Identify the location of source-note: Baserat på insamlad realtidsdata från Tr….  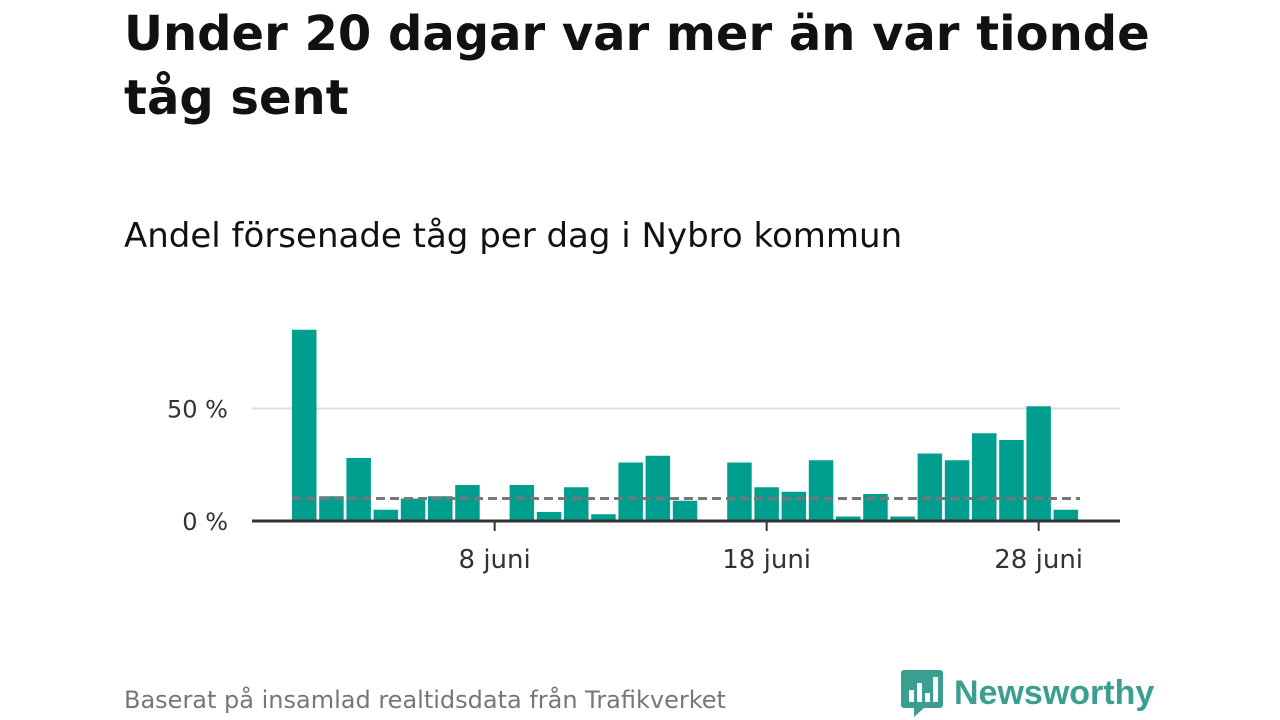
(425, 700).